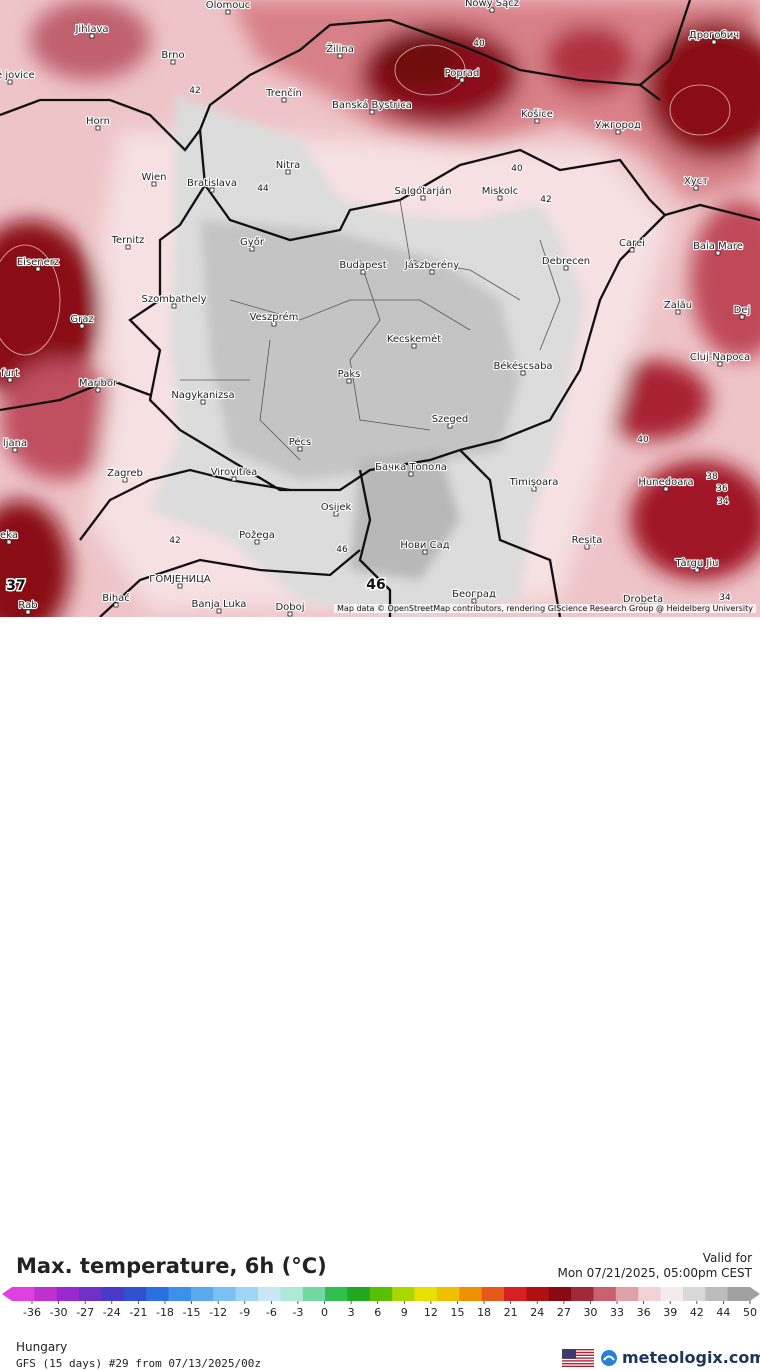 The height and width of the screenshot is (1370, 760). I want to click on brand-logo: meteologix.com, so click(680, 1357).